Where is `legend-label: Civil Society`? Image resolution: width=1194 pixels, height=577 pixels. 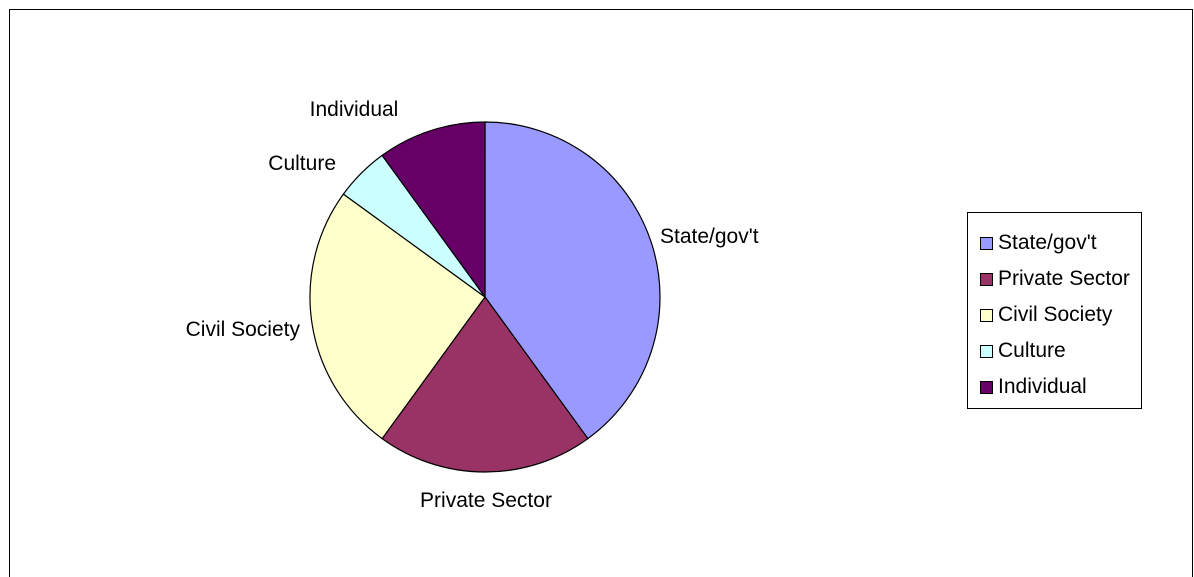 legend-label: Civil Society is located at coordinates (1055, 314).